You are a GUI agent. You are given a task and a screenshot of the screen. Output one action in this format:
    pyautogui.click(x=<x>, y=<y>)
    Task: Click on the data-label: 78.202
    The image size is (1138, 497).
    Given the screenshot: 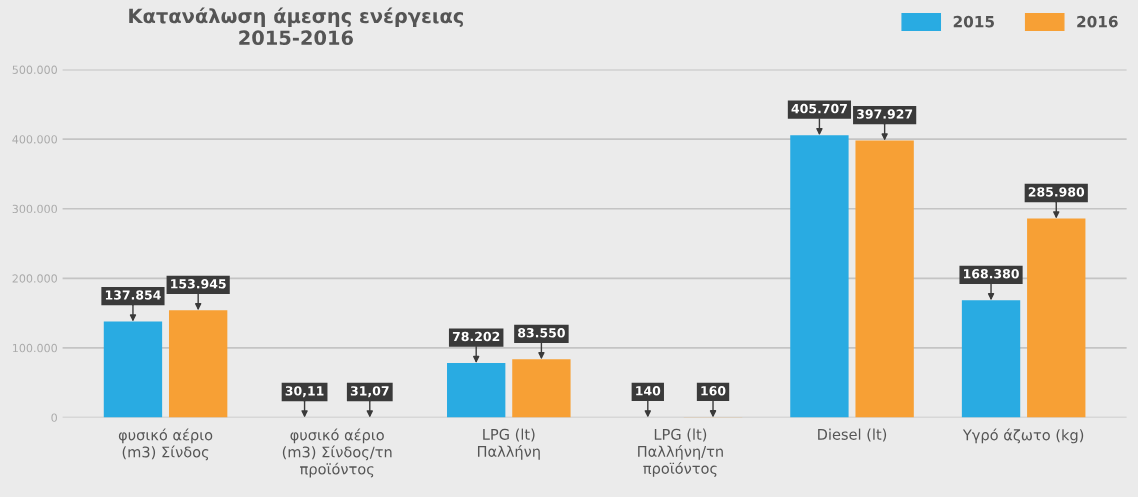 What is the action you would take?
    pyautogui.click(x=476, y=336)
    